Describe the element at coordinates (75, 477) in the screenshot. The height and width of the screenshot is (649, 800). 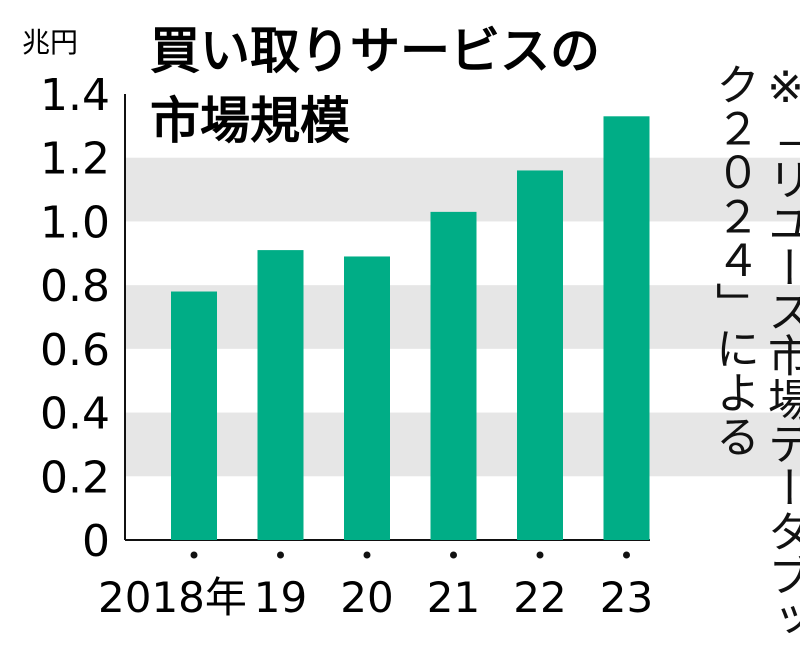
I see `y-tick-label: 0.2` at that location.